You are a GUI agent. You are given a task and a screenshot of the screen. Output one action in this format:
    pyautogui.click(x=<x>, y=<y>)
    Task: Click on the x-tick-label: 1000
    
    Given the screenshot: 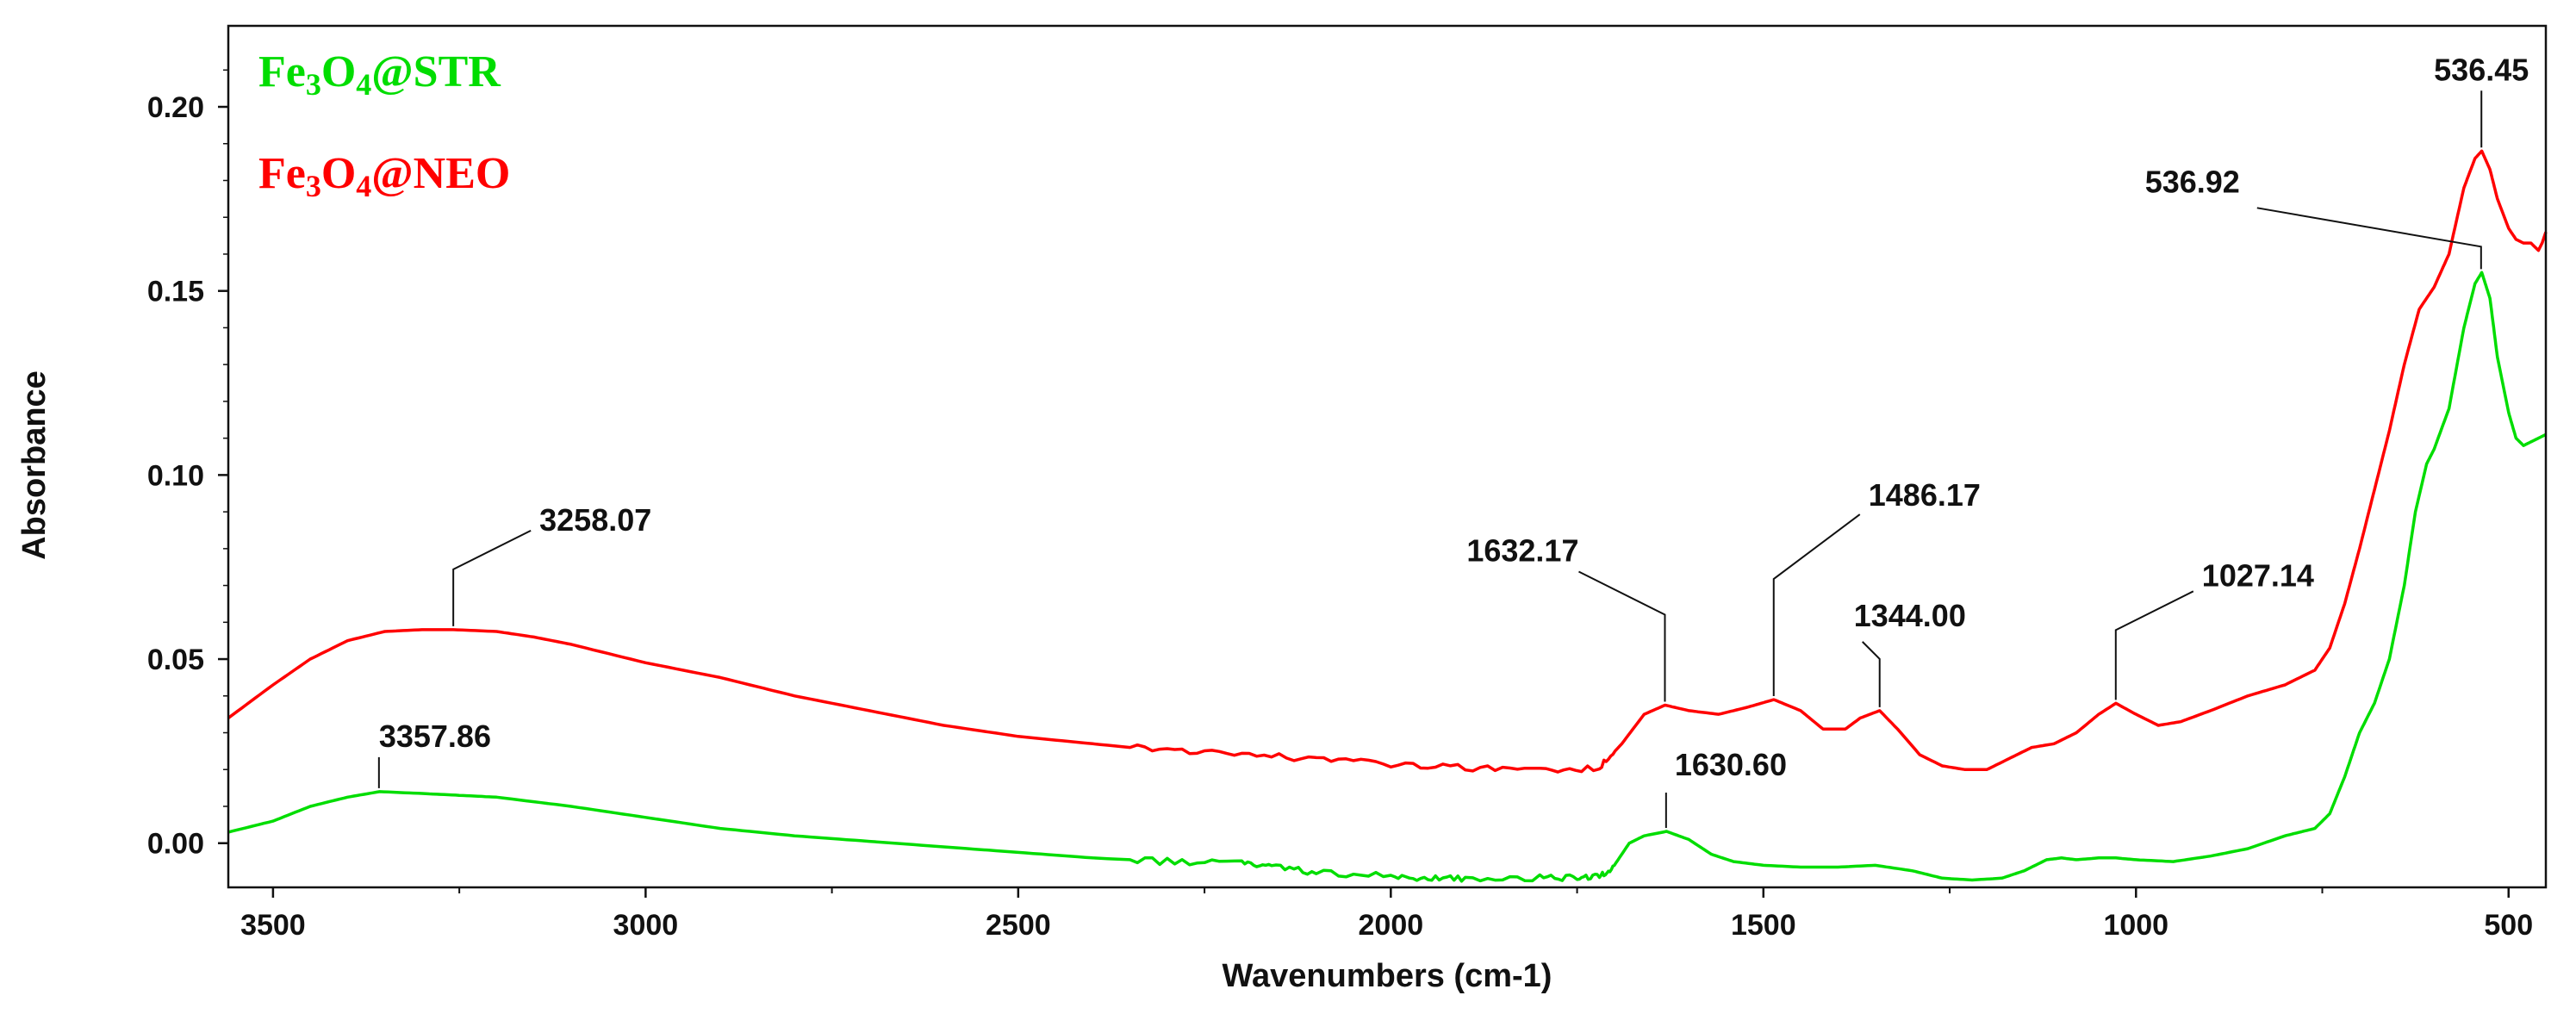 What is the action you would take?
    pyautogui.click(x=2136, y=926)
    